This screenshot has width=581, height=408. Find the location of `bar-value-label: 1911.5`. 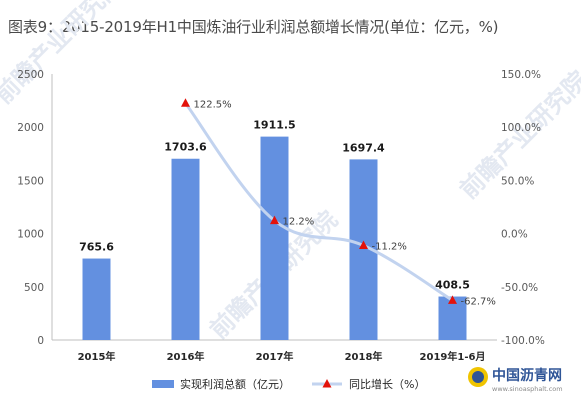

bar-value-label: 1911.5 is located at coordinates (274, 125).